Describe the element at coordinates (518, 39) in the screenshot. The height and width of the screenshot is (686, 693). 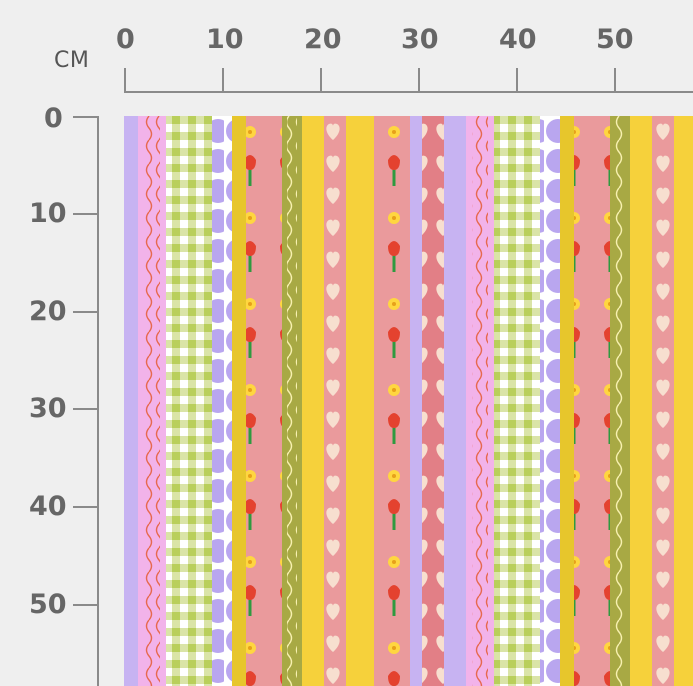
I see `top-tick-label-40: 40` at that location.